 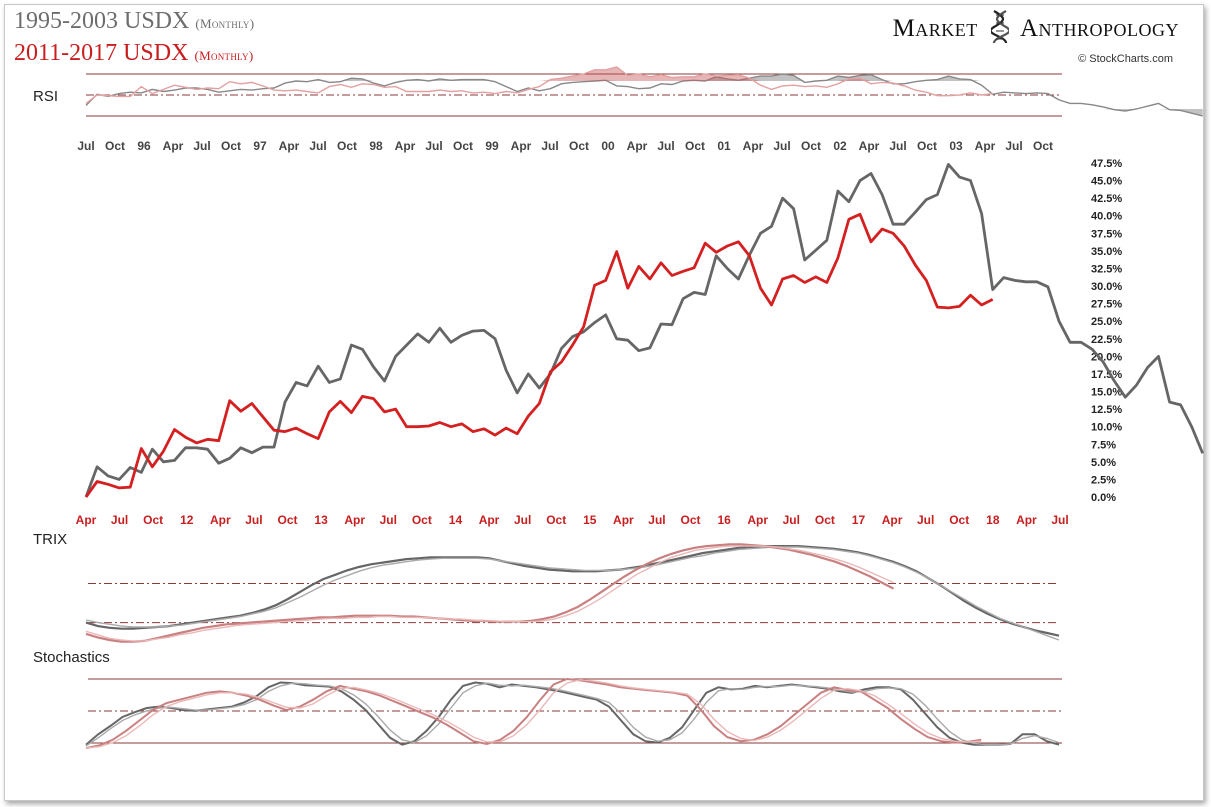 What do you see at coordinates (1103, 445) in the screenshot?
I see `y-tick-label: 7.5%` at bounding box center [1103, 445].